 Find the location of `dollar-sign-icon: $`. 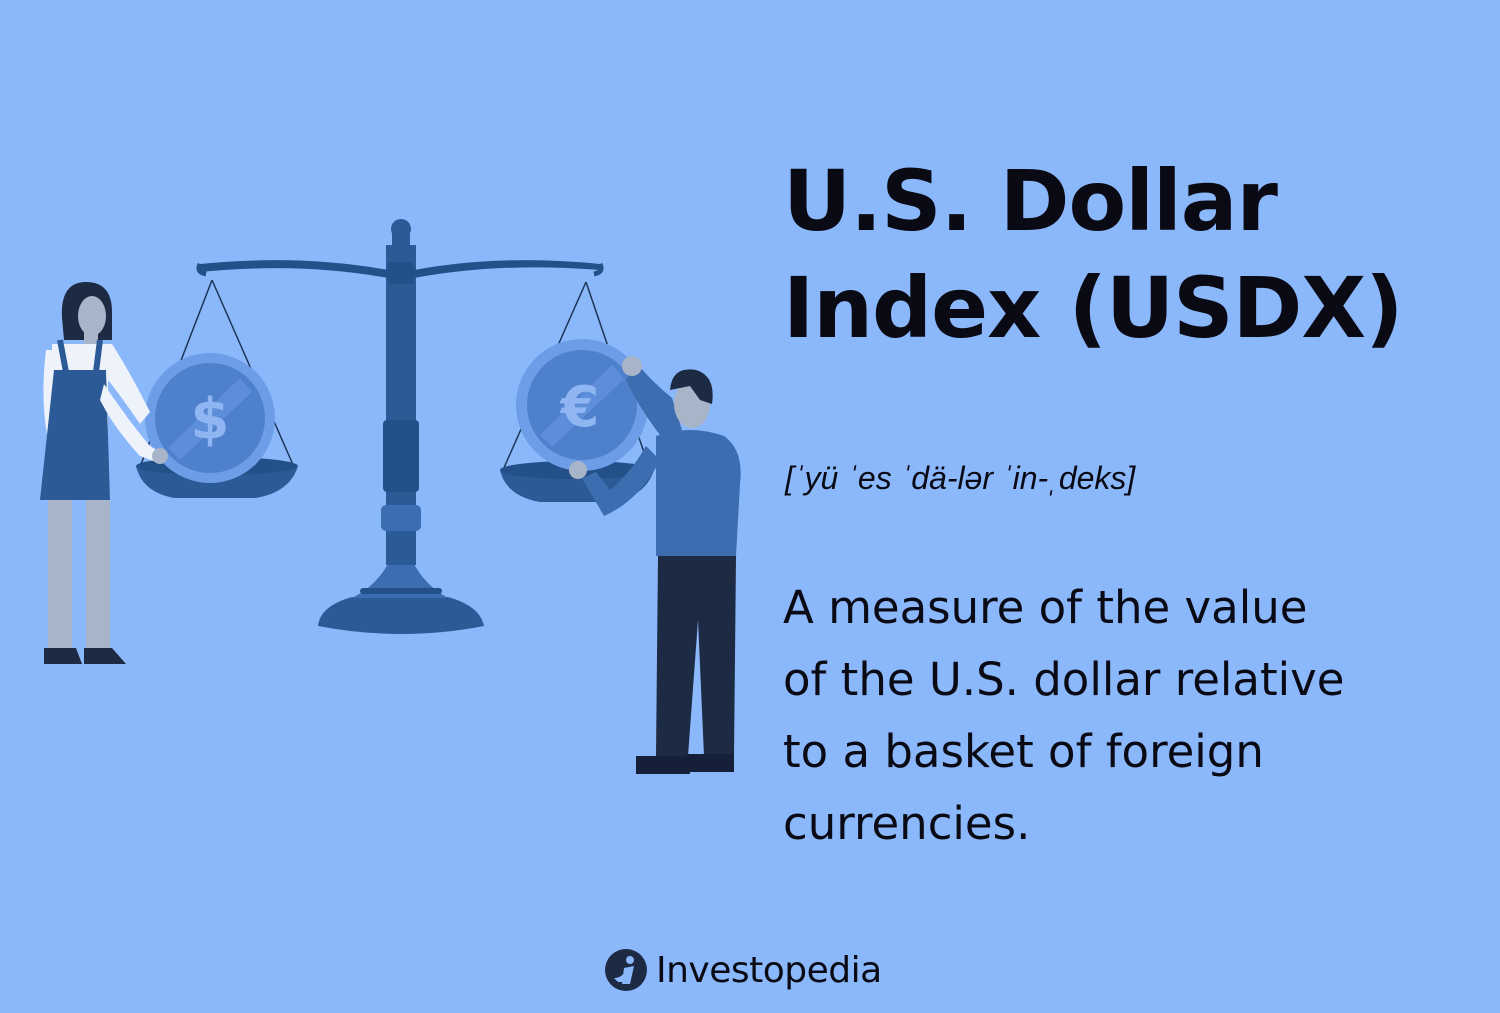

dollar-sign-icon: $ is located at coordinates (210, 419).